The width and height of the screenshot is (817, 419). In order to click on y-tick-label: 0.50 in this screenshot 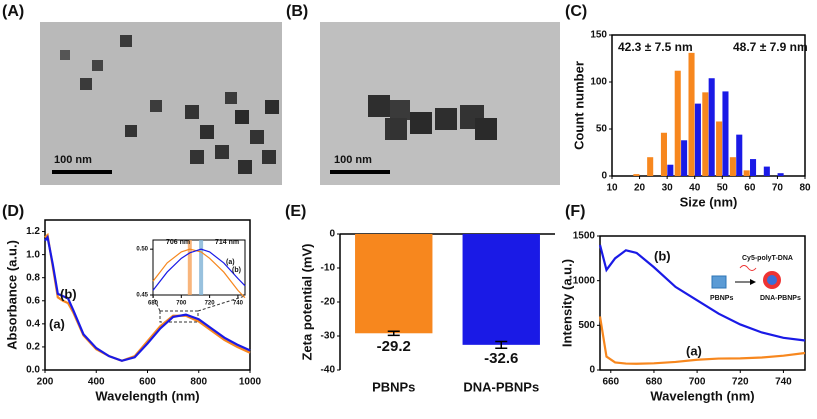, I will do `click(142, 250)`.